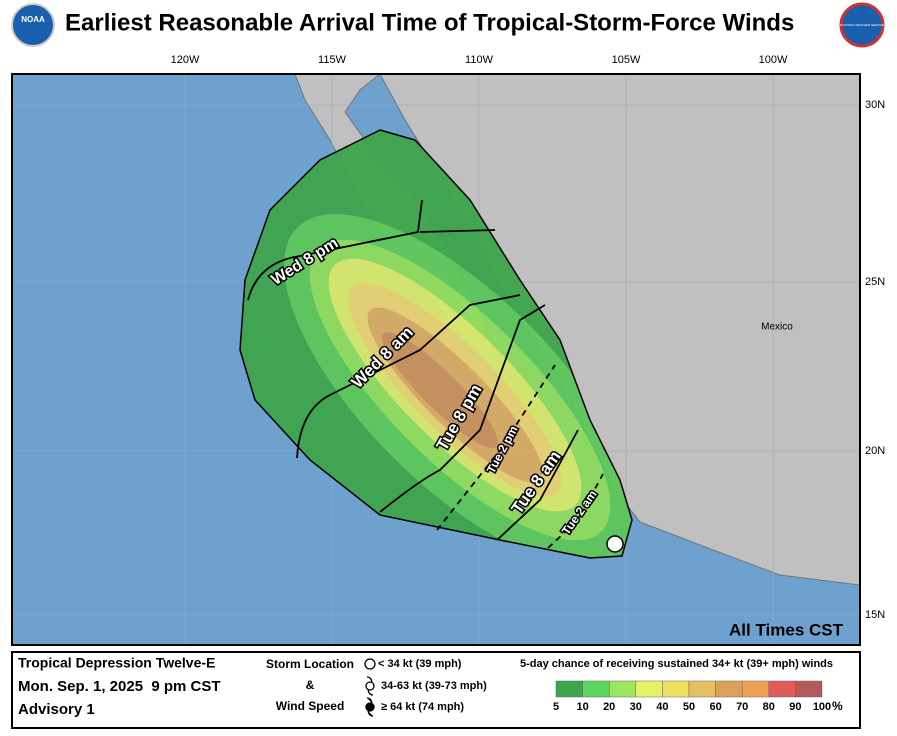 This screenshot has width=897, height=736. What do you see at coordinates (689, 707) in the screenshot?
I see `scale-label: 50` at bounding box center [689, 707].